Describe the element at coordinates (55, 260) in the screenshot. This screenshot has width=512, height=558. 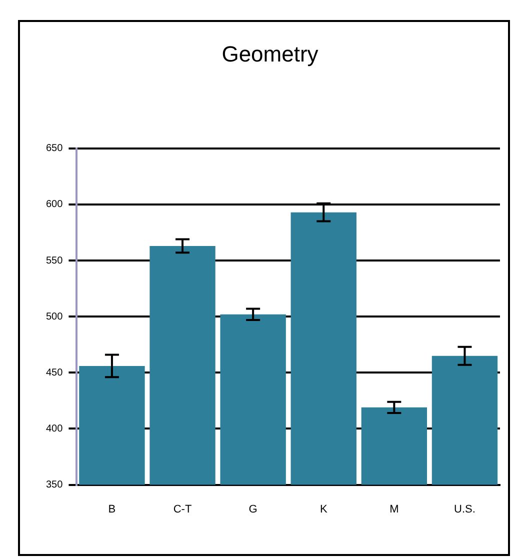
I see `y-tick-label: 550` at that location.